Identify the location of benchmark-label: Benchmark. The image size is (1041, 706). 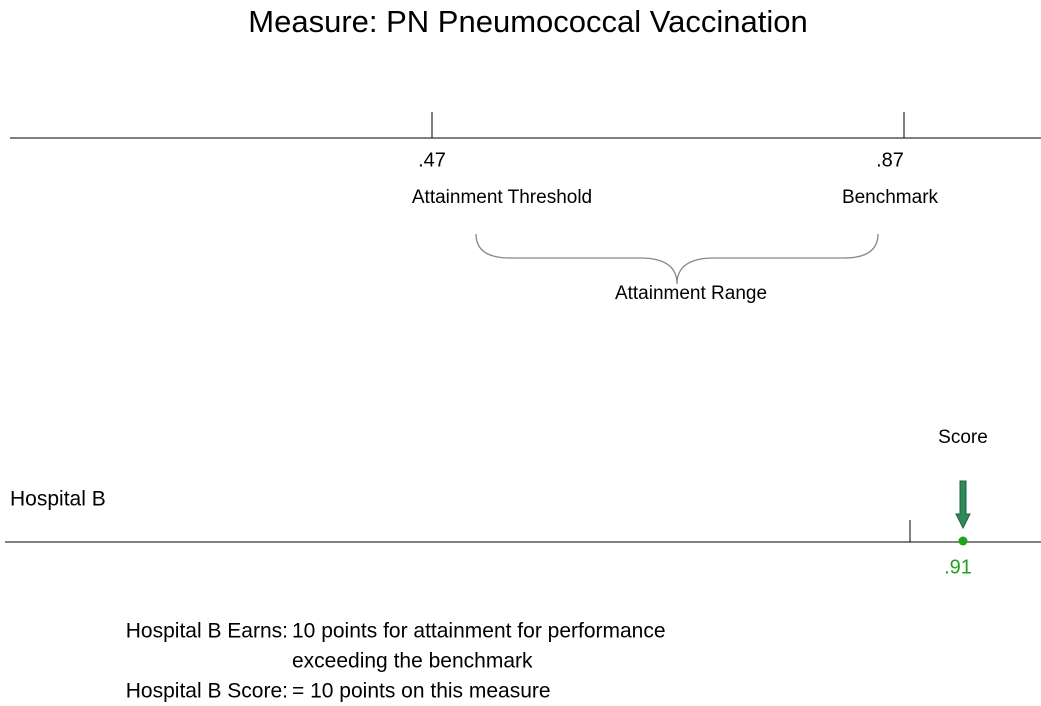
(890, 197).